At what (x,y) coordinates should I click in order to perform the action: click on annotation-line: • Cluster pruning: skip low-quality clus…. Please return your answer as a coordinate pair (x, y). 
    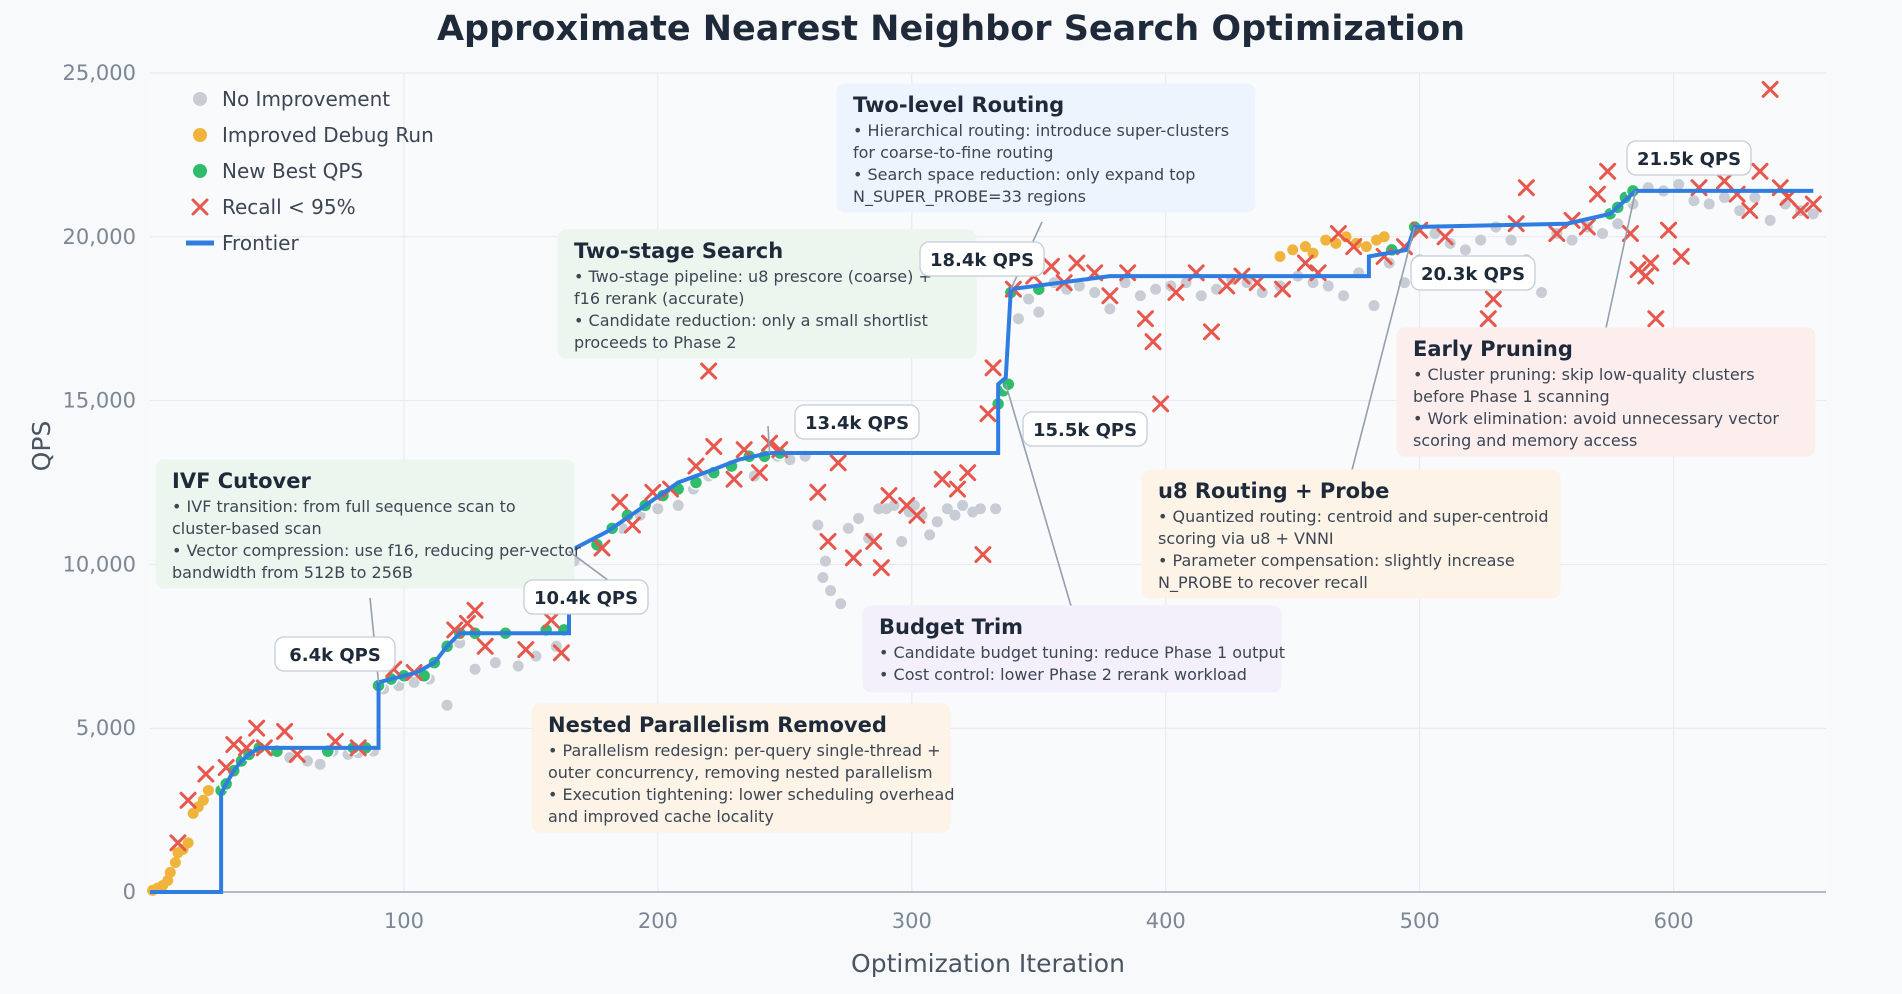
    Looking at the image, I should click on (1584, 374).